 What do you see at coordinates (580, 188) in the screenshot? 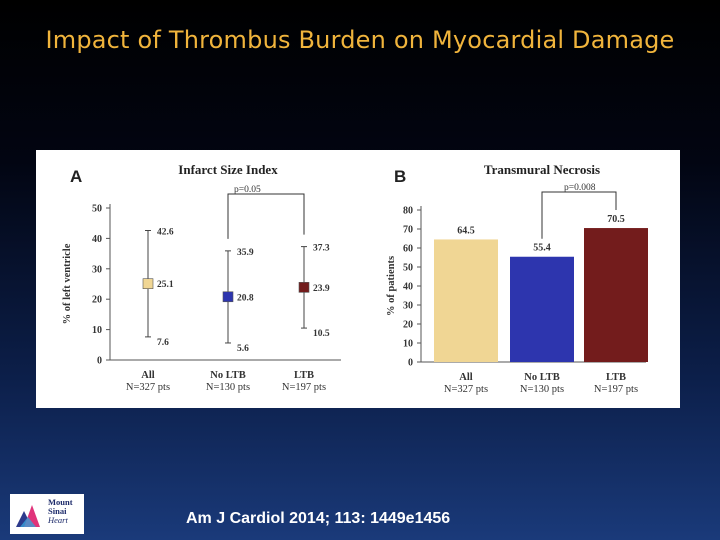
I see `p-value-label: p=0.008` at bounding box center [580, 188].